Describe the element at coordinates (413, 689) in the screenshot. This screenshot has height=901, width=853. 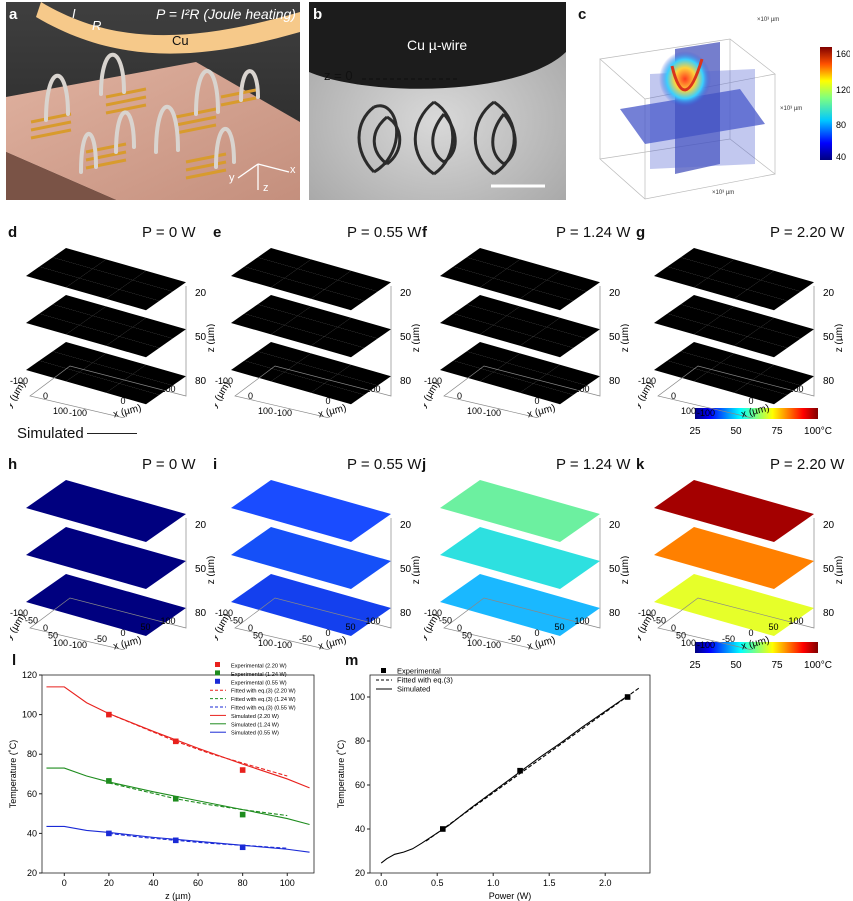
I see `legend-label: Simulated` at that location.